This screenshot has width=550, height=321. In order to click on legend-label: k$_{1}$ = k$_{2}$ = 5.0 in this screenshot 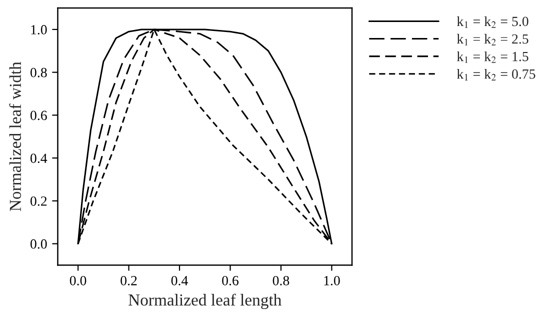, I will do `click(492, 22)`.